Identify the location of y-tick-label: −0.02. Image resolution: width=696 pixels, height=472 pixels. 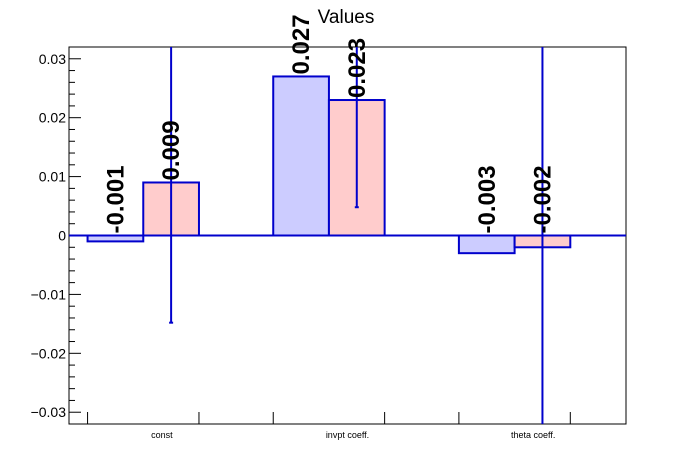
(49, 353).